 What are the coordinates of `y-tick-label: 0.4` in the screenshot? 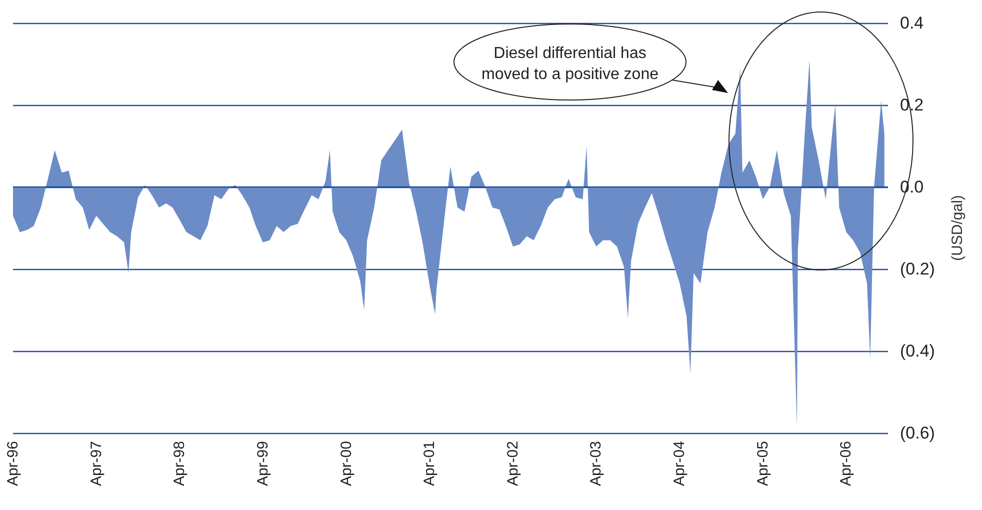 It's located at (912, 23).